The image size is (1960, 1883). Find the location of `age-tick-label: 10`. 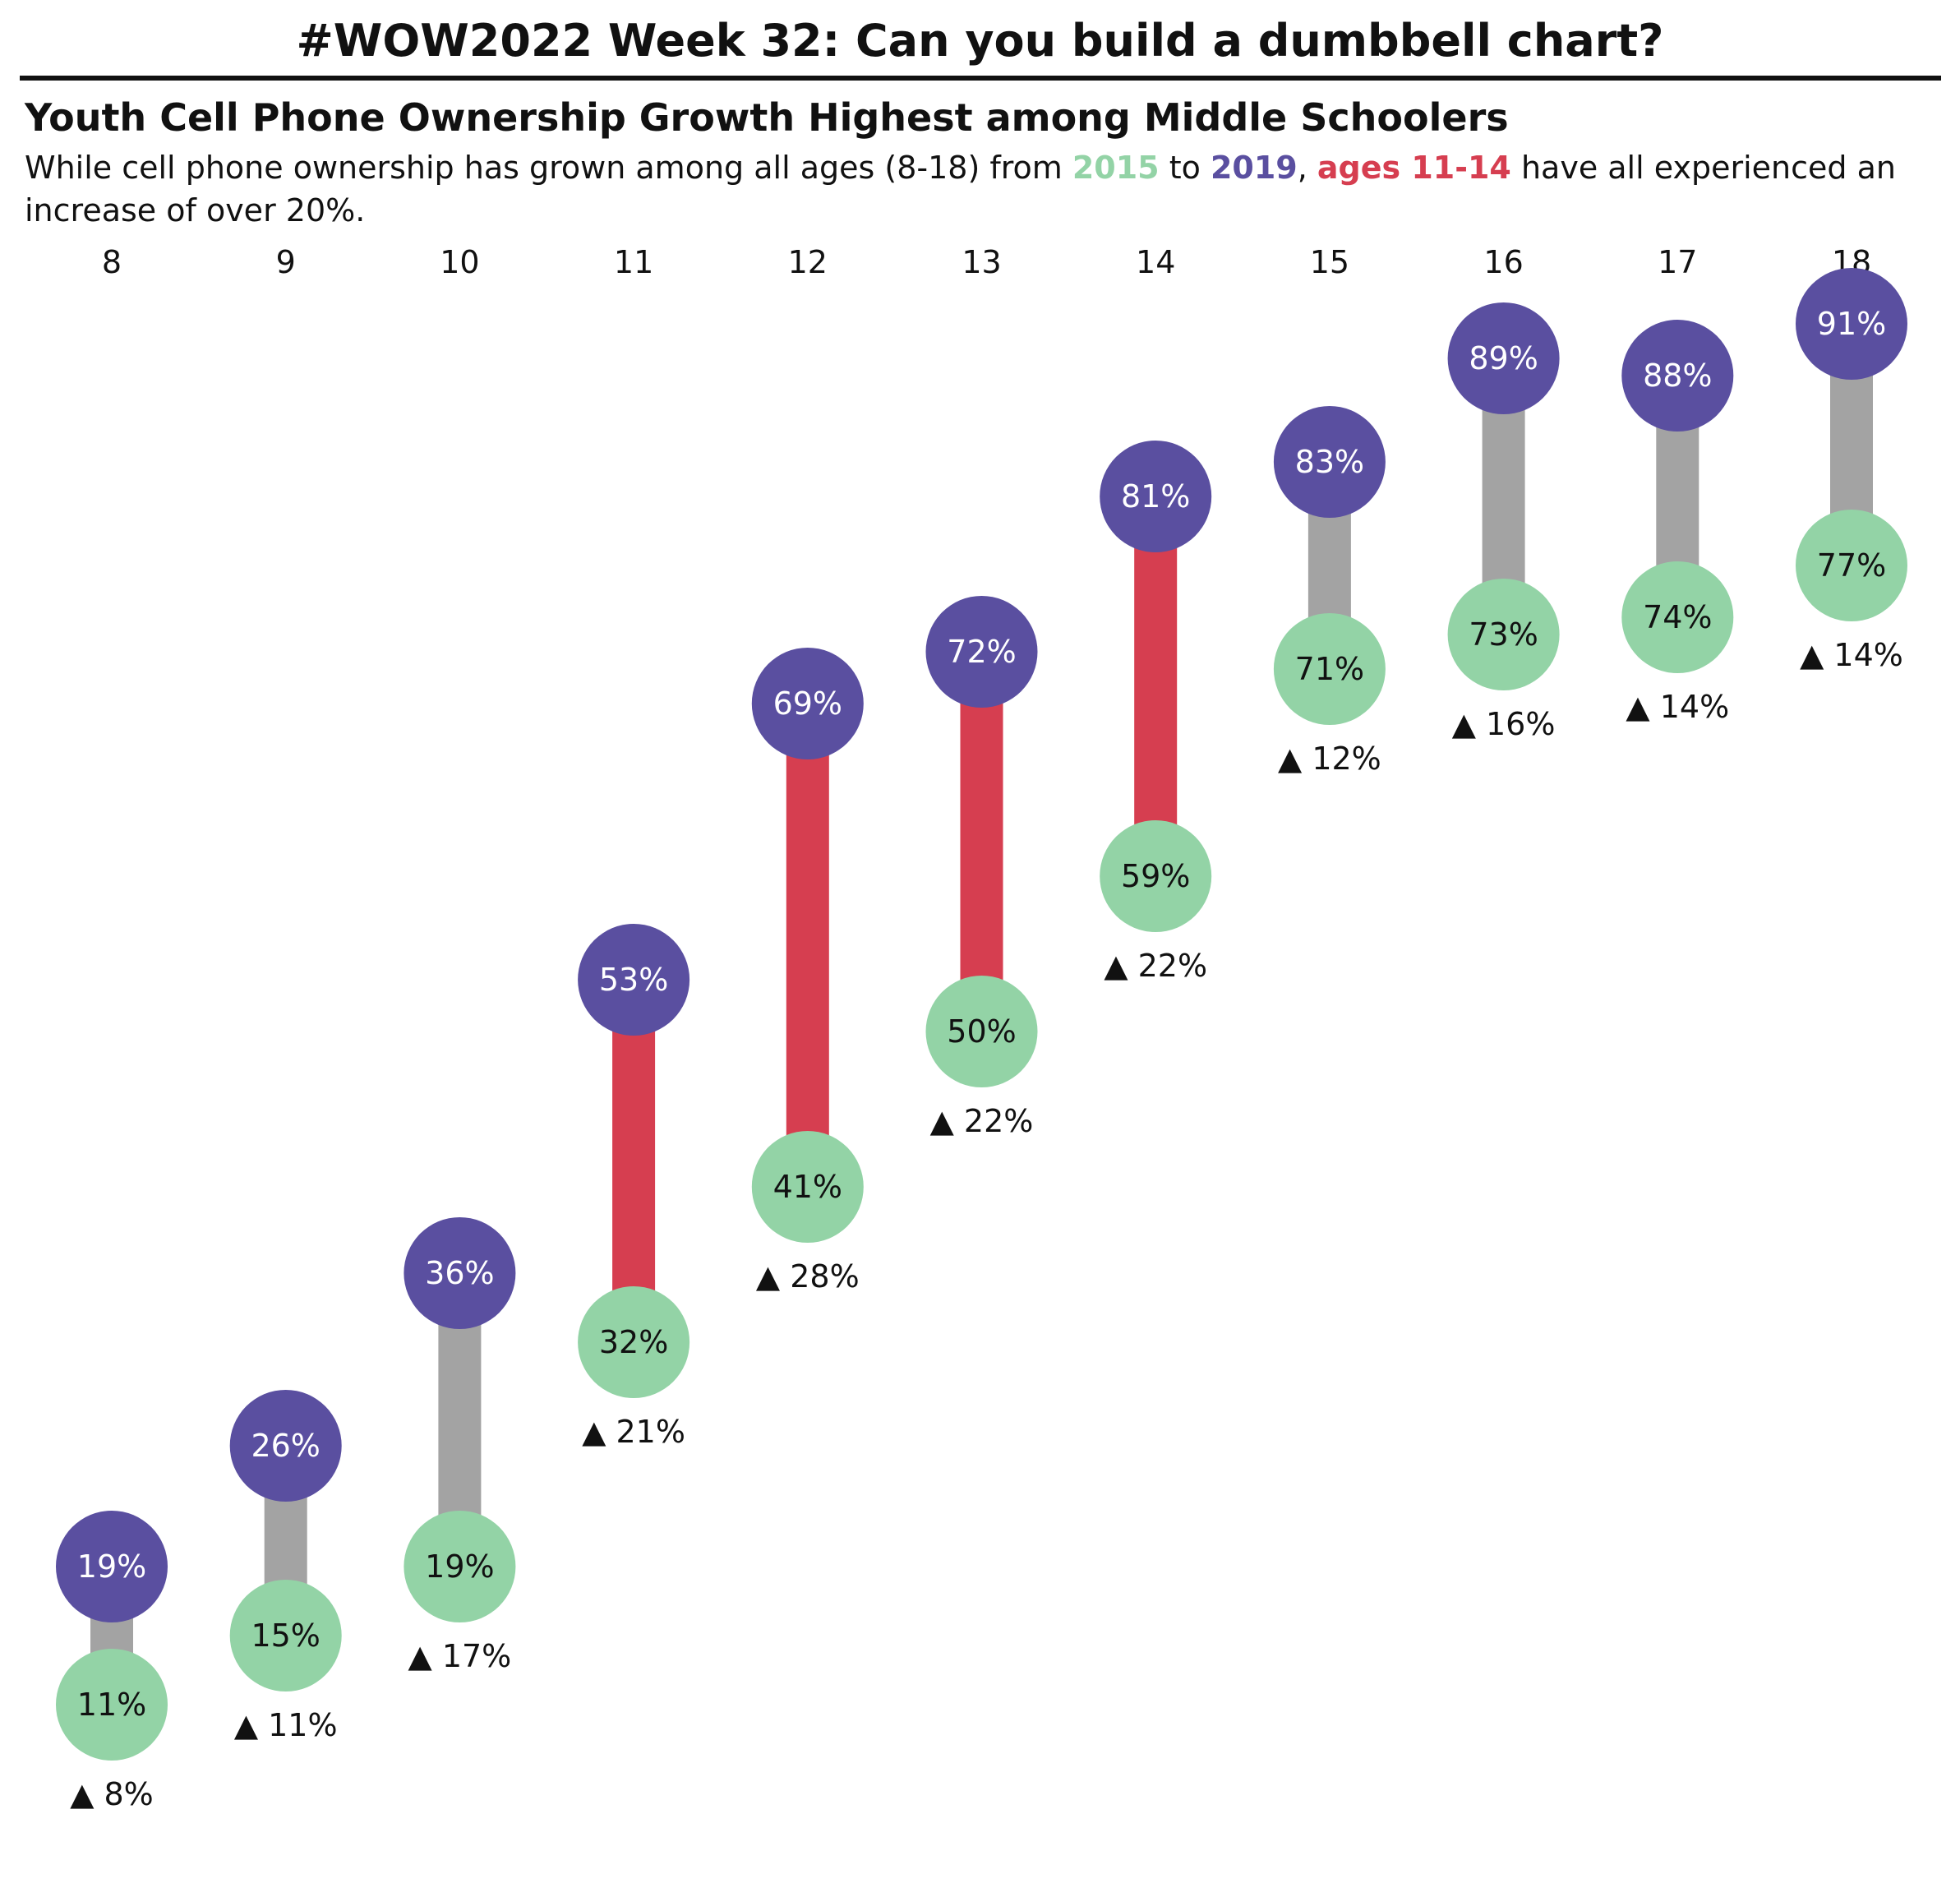

age-tick-label: 10 is located at coordinates (459, 262).